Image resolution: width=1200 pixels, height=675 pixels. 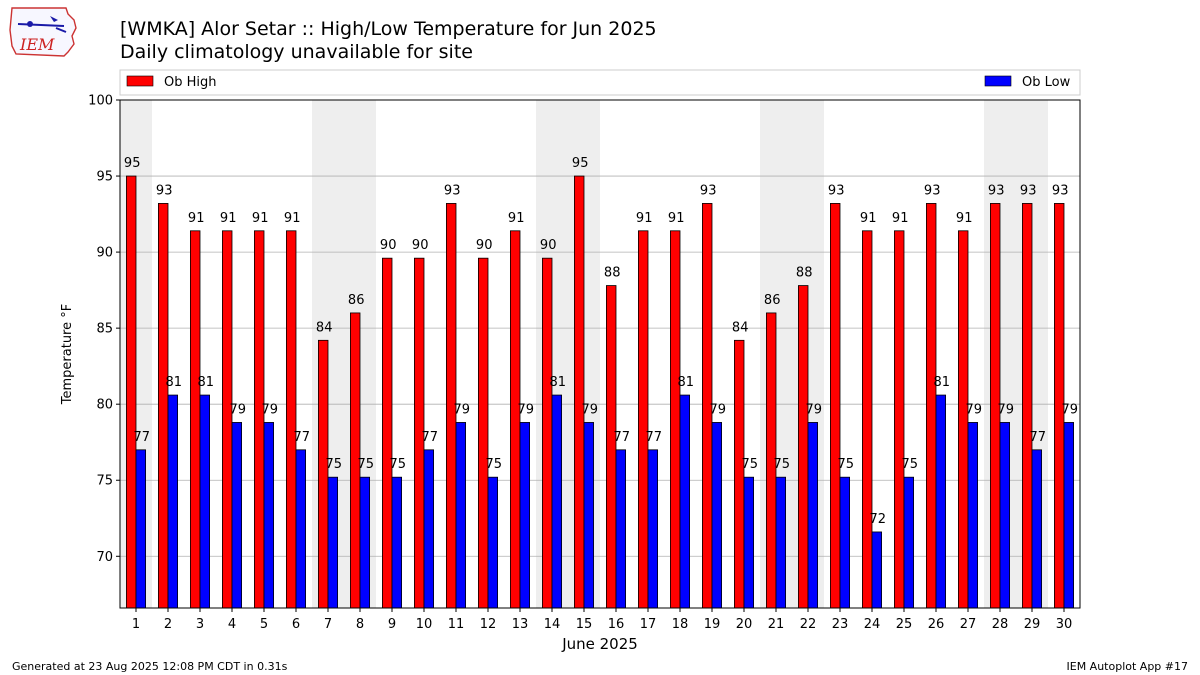 I want to click on y-tick-label: 80, so click(x=104, y=405).